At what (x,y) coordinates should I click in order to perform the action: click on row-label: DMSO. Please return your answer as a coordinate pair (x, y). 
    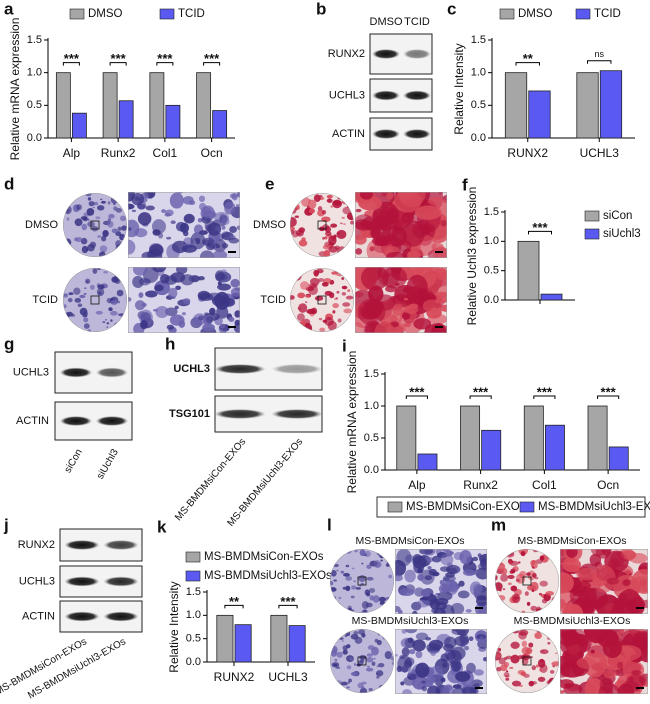
    Looking at the image, I should click on (41, 225).